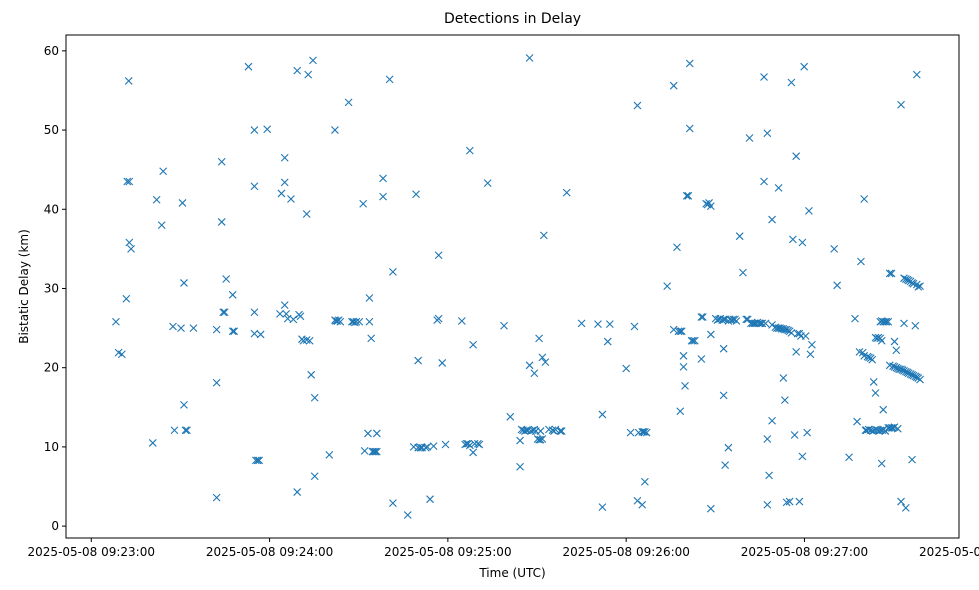 The height and width of the screenshot is (590, 979). I want to click on x-tick-label: 2025-05-08 09:25:00, so click(447, 552).